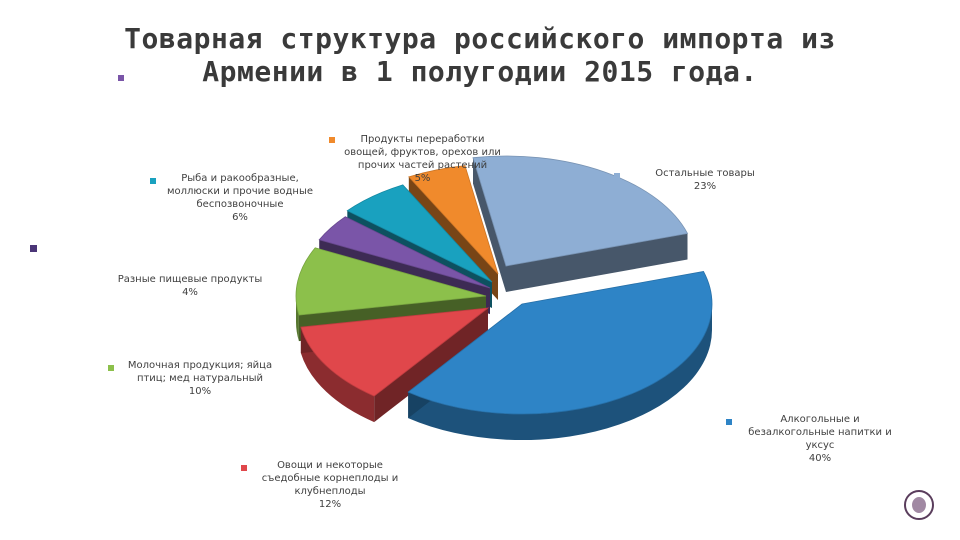  I want to click on slice-label-value: 4%, so click(190, 292).